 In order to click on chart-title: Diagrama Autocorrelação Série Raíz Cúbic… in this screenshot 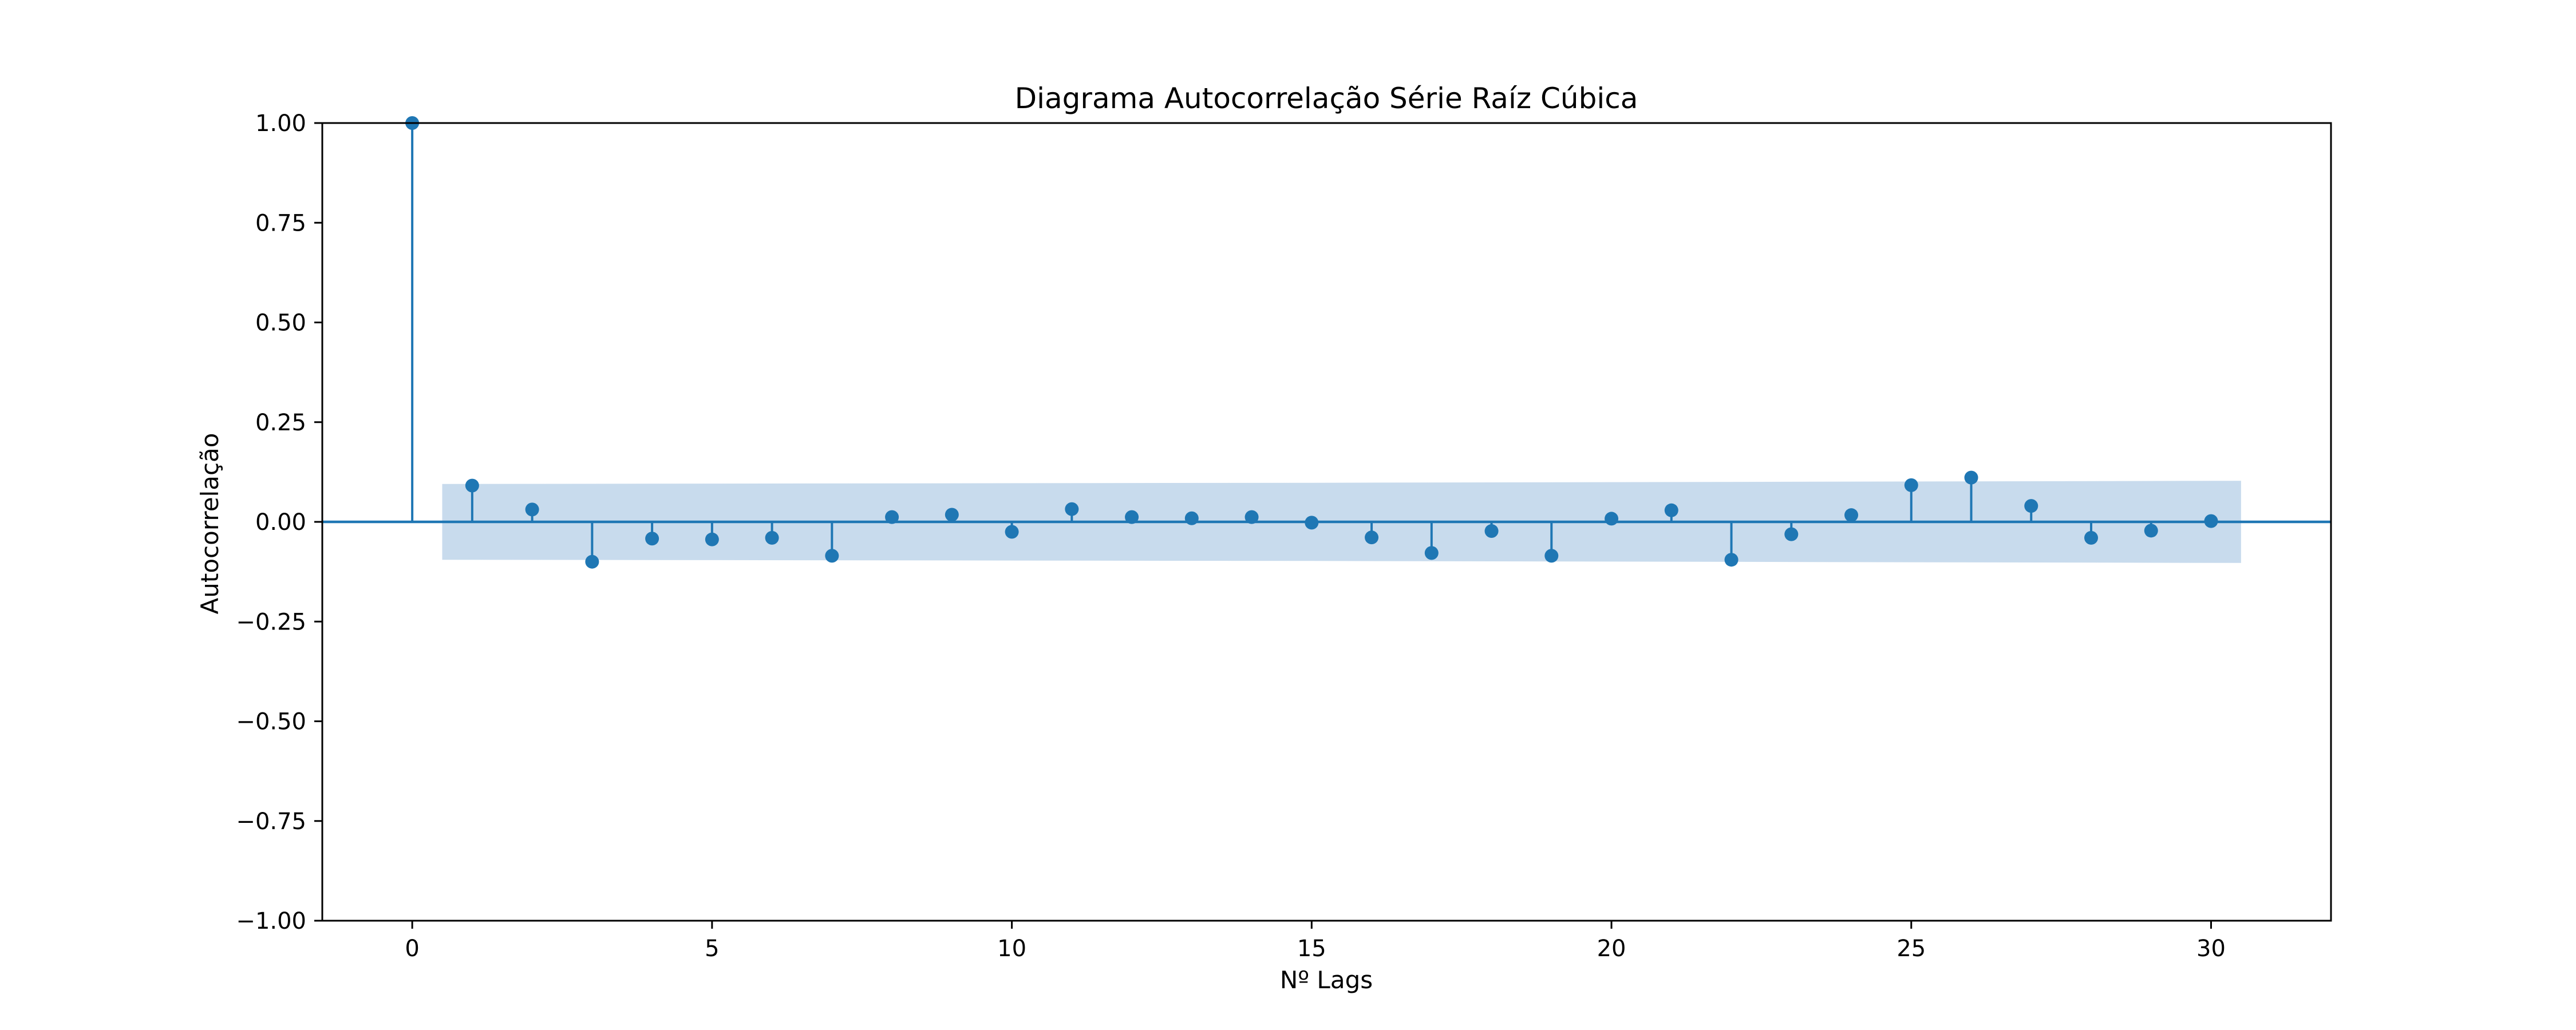, I will do `click(1326, 98)`.